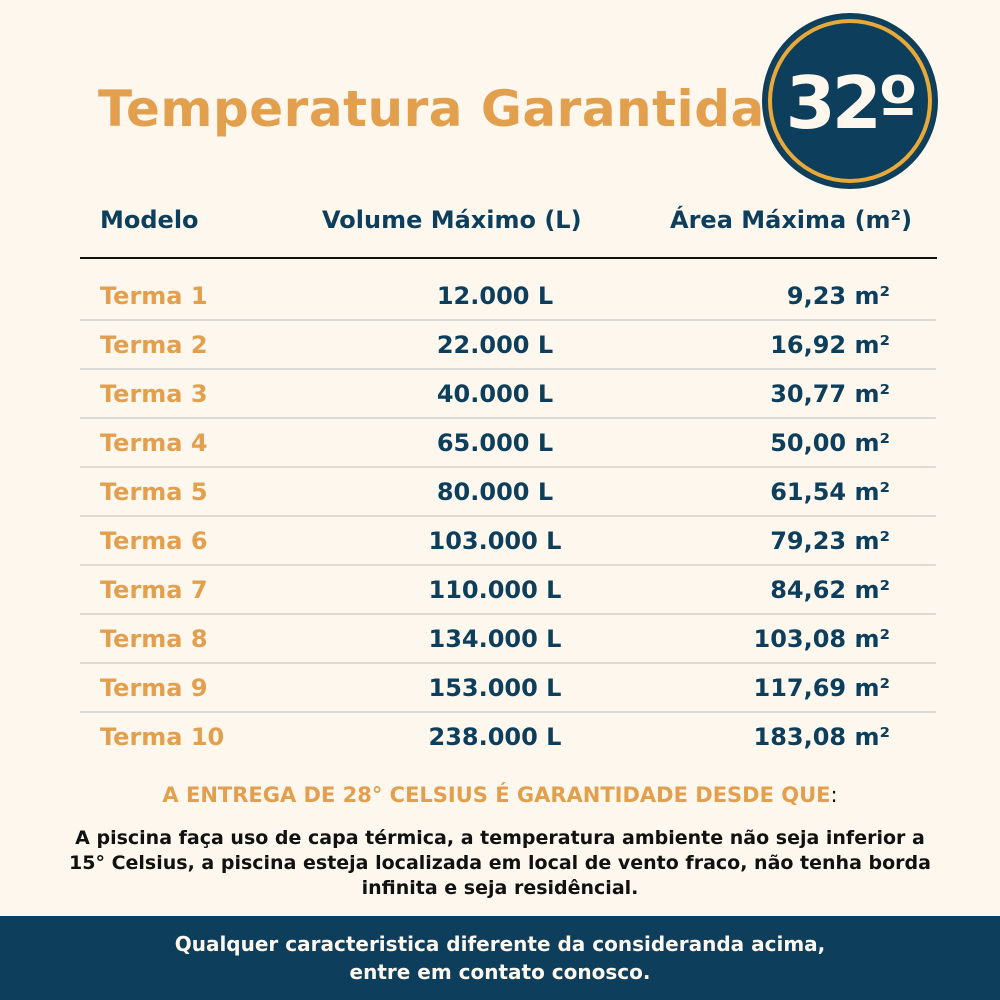 This screenshot has height=1000, width=1000. What do you see at coordinates (830, 541) in the screenshot?
I see `area-cell: 79,23 m²` at bounding box center [830, 541].